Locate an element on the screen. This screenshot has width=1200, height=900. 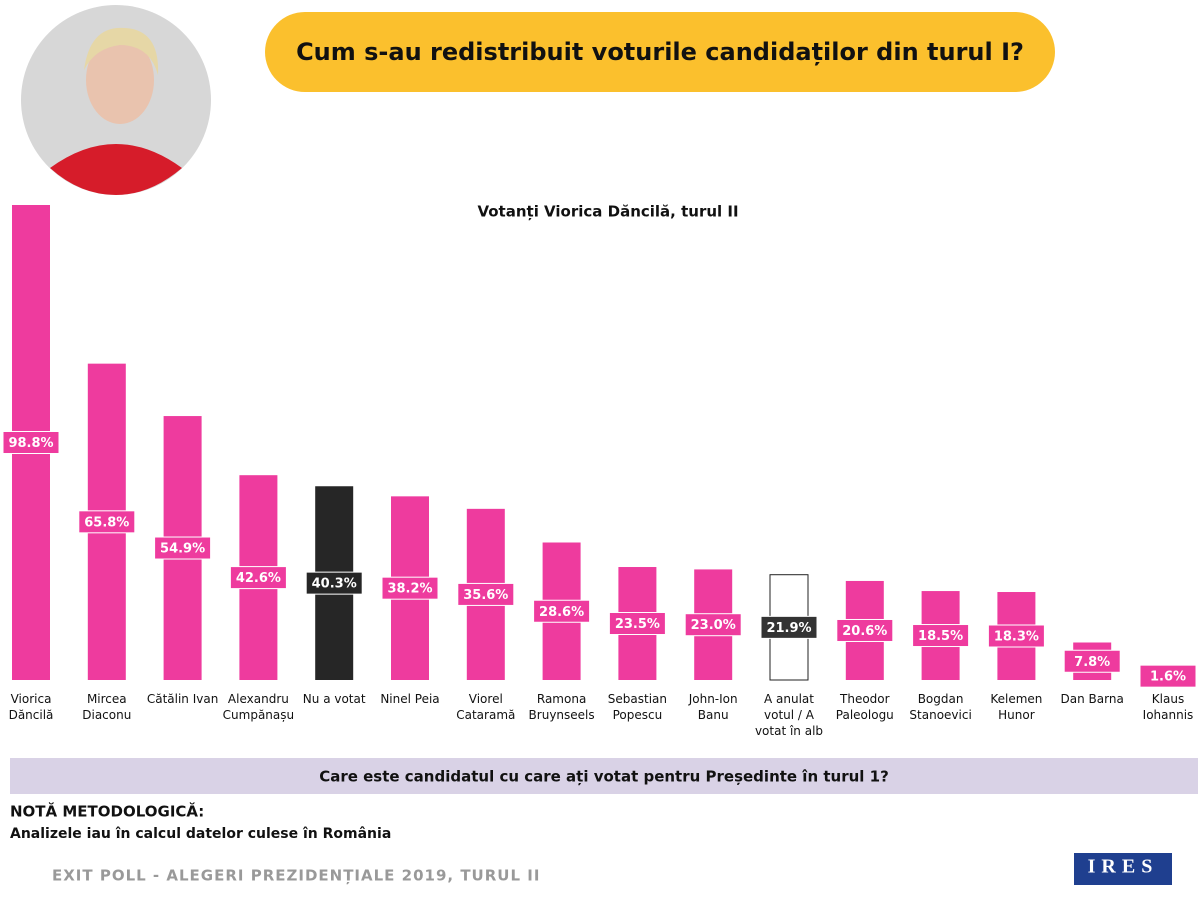
x-label-band is located at coordinates (604, 776).